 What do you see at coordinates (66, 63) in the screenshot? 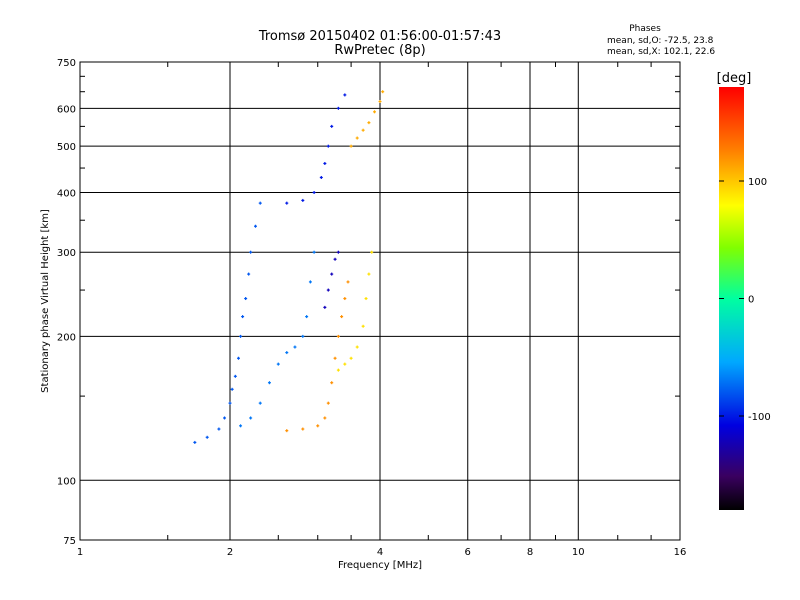
I see `y-tick-label: 750` at bounding box center [66, 63].